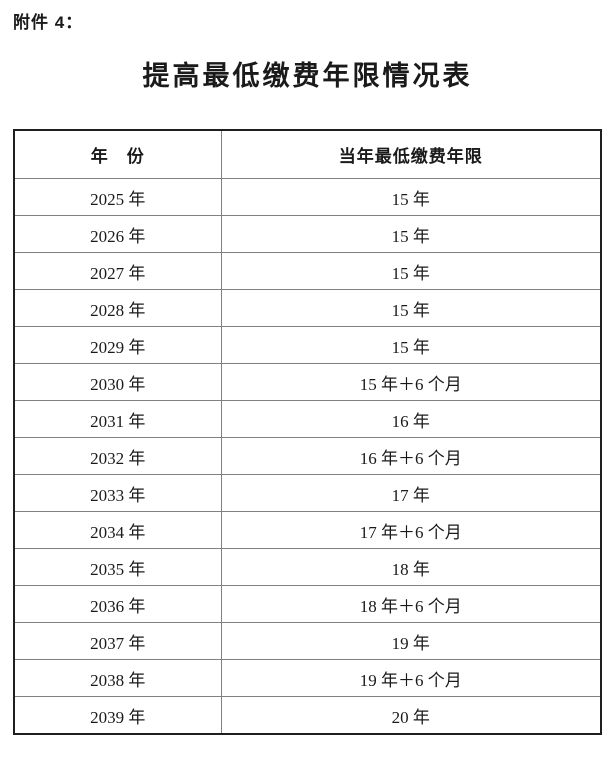  I want to click on year-cell: 2027 年, so click(117, 271).